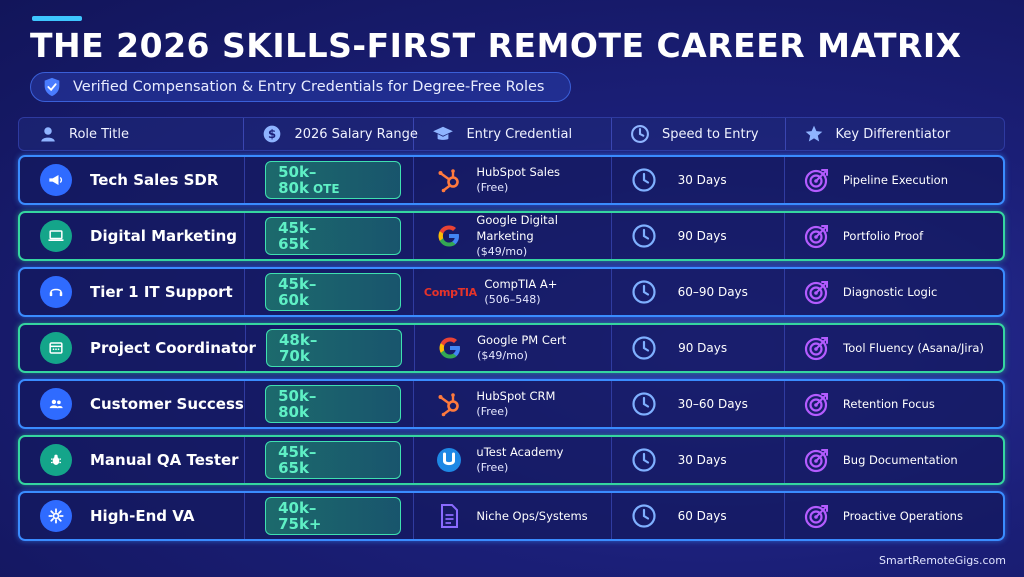 The image size is (1024, 577). Describe the element at coordinates (331, 134) in the screenshot. I see `header-salary: $ 2026 Salary Range` at that location.